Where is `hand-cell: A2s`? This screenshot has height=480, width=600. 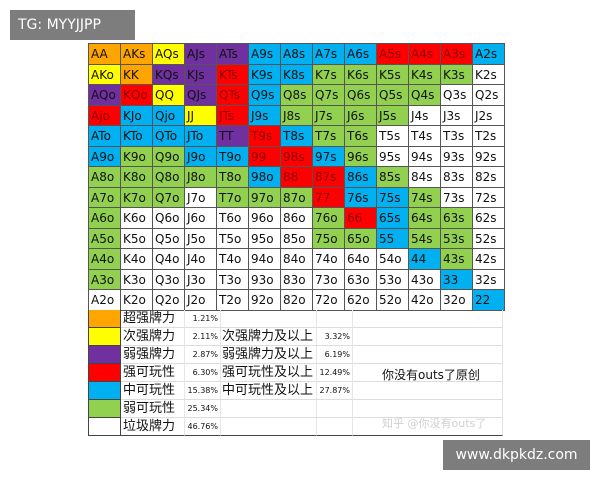 hand-cell: A2s is located at coordinates (489, 54).